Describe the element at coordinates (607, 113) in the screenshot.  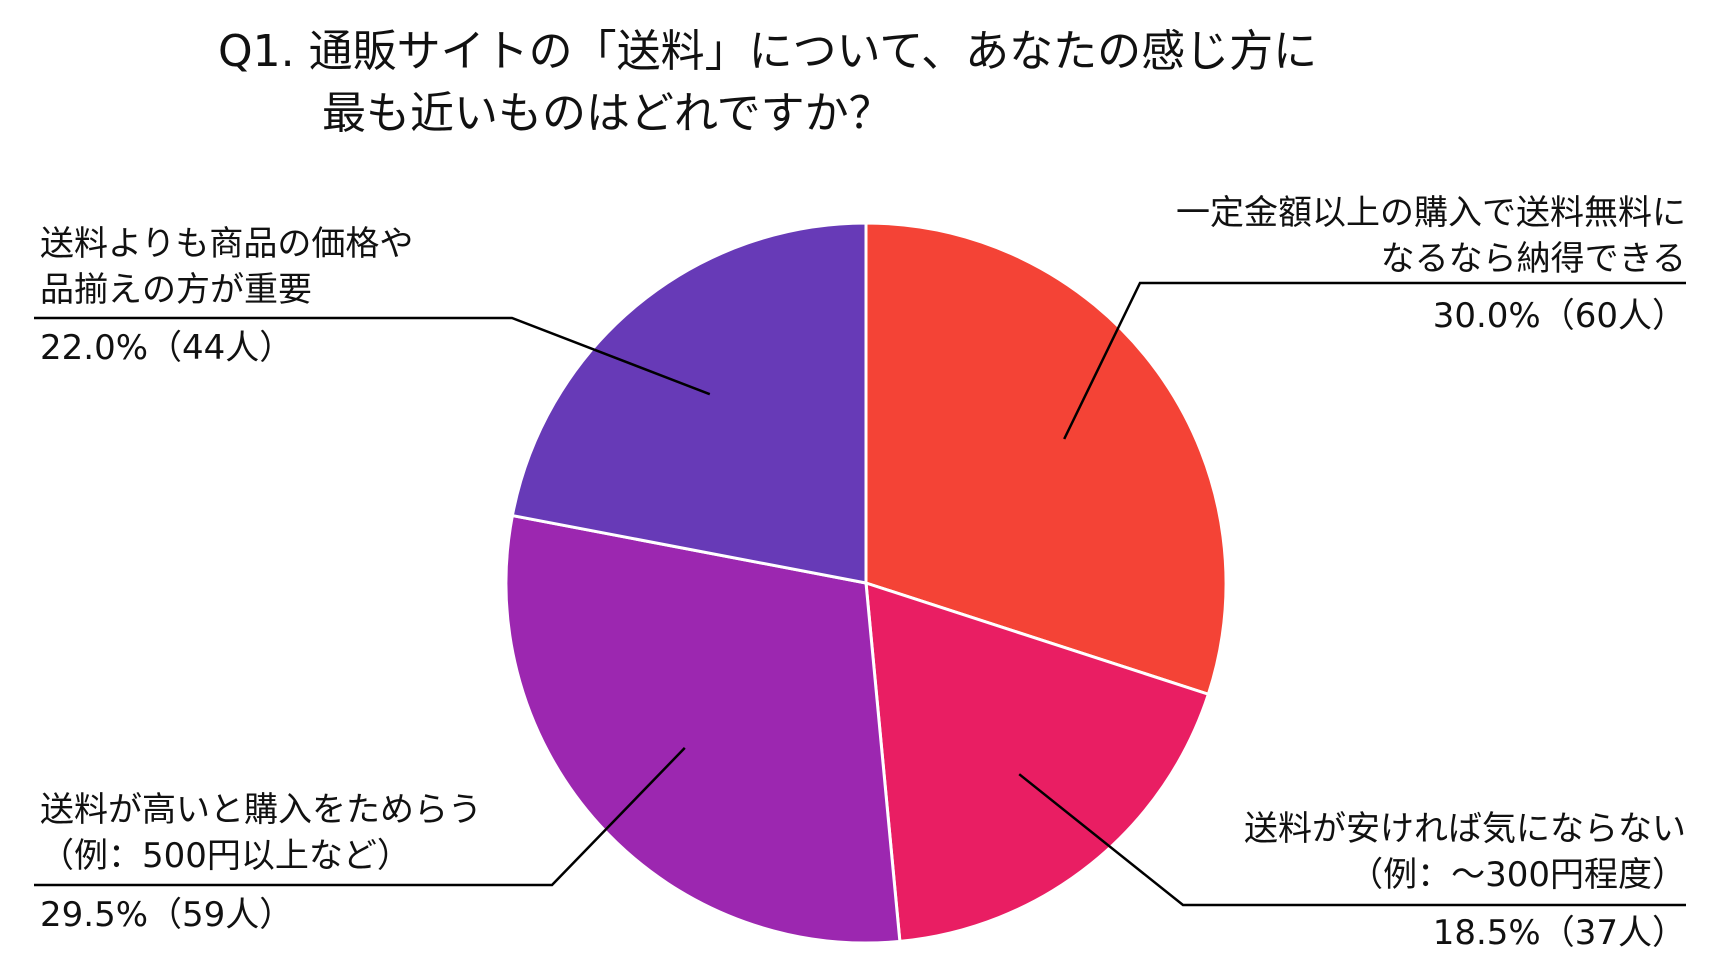
I see `chart-title-line-2: 最も近いものはどれですか？` at that location.